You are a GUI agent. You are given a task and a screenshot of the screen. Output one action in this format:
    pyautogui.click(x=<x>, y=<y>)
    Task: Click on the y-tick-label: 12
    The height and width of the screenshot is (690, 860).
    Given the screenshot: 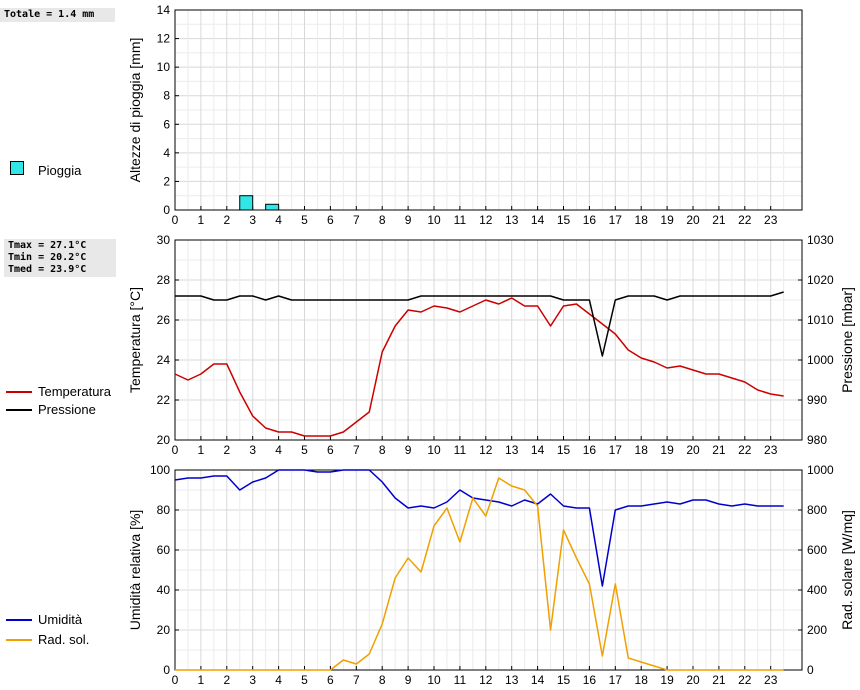 What is the action you would take?
    pyautogui.click(x=164, y=39)
    